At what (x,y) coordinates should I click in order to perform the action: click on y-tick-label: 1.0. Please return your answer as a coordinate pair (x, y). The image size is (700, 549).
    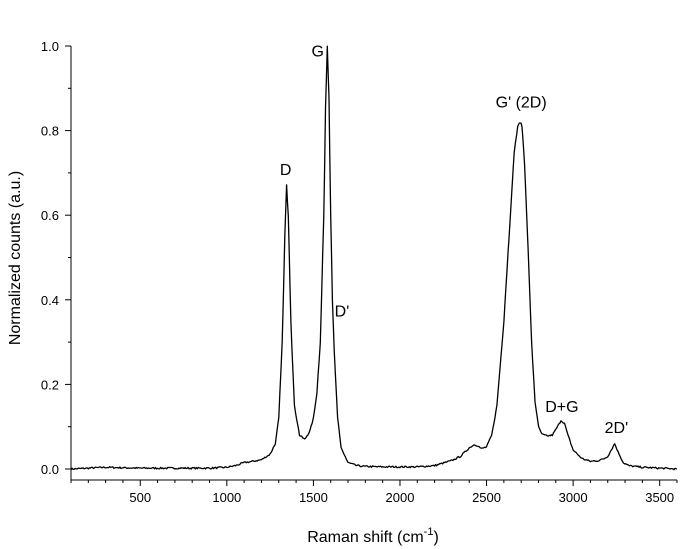
    Looking at the image, I should click on (50, 46).